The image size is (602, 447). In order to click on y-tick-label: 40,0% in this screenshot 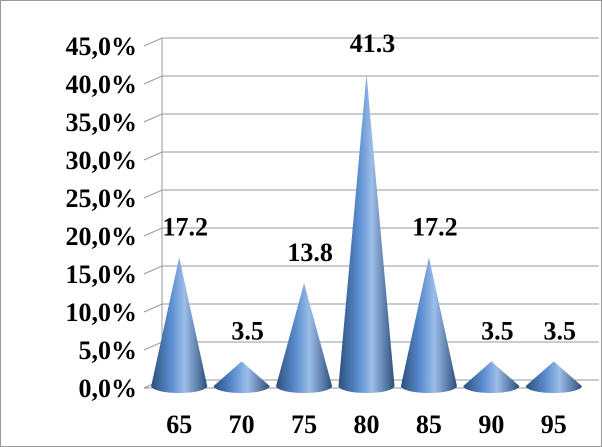, I will do `click(102, 84)`.